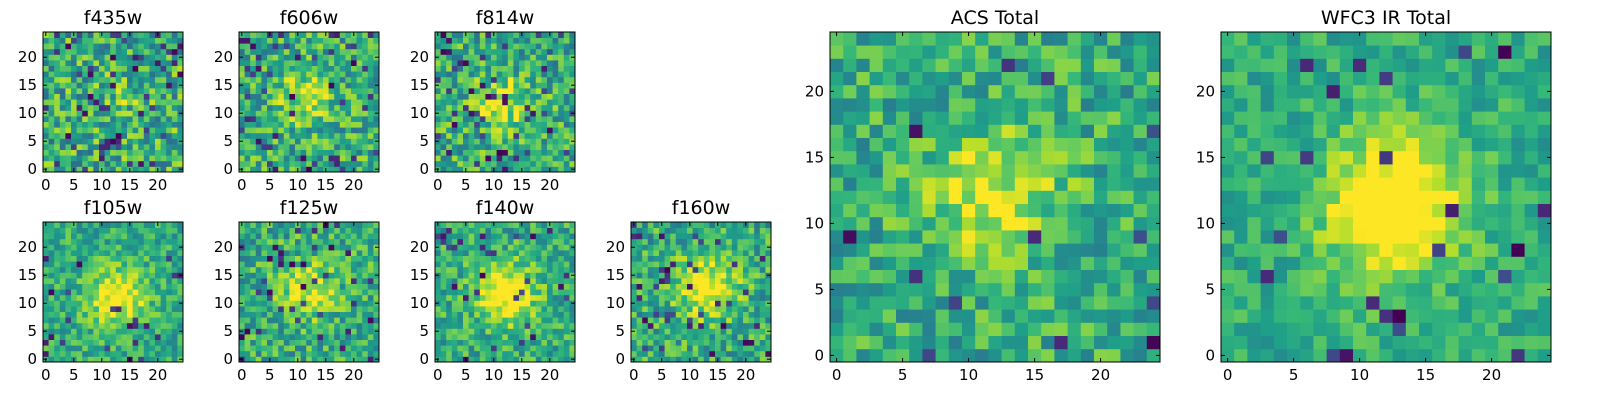 The image size is (1600, 400). What do you see at coordinates (46, 185) in the screenshot?
I see `x-tick-label: 0` at bounding box center [46, 185].